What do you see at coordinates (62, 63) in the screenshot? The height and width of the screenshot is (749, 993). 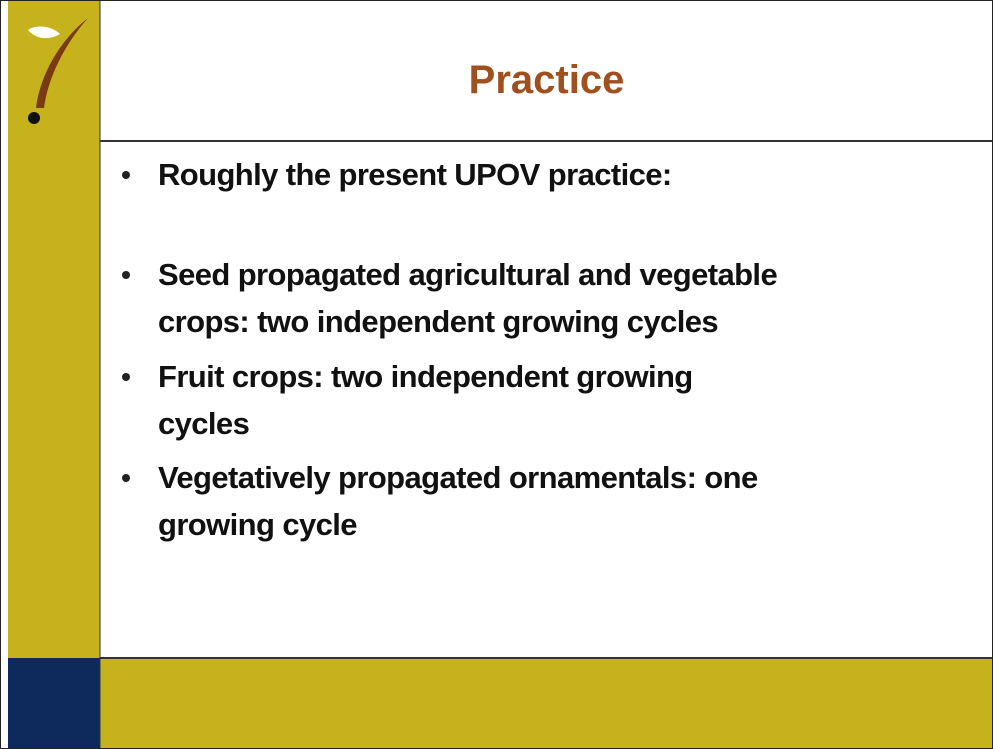 I see `logo-stem` at bounding box center [62, 63].